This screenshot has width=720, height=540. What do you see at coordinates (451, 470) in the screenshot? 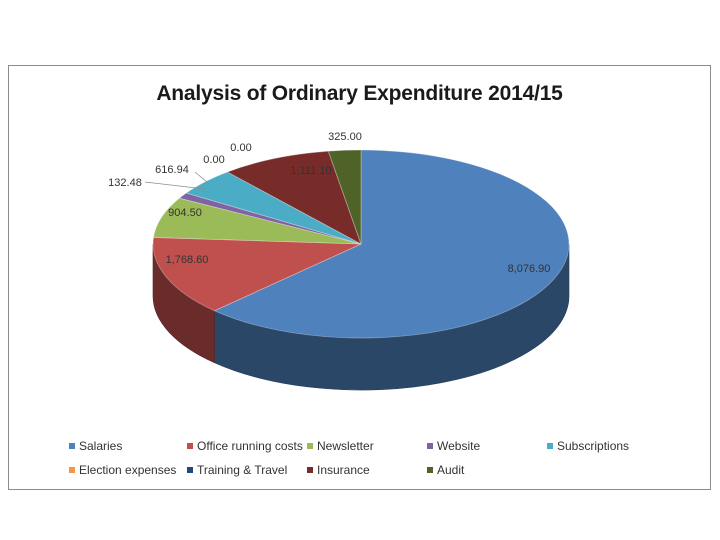
I see `legend-label: Audit` at bounding box center [451, 470].